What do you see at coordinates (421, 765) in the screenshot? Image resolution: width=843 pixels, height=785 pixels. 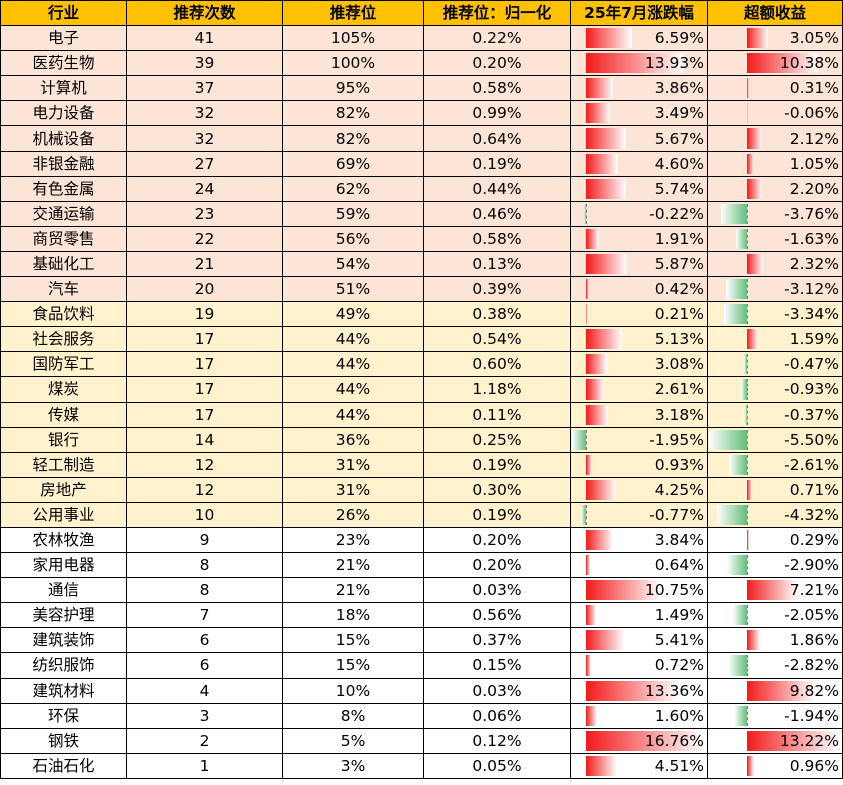 I see `table-row: 石油石化 1 3% 0.05% 4.51% 0.96%` at bounding box center [421, 765].